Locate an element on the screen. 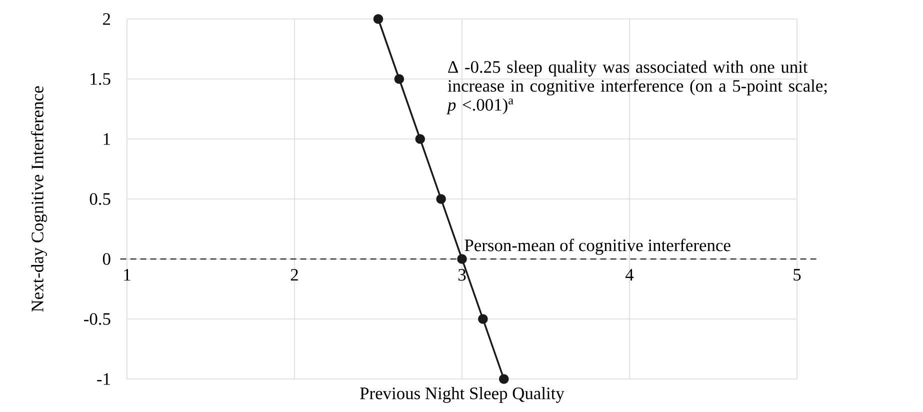 The image size is (923, 412). x-tick-label: 4 is located at coordinates (629, 274).